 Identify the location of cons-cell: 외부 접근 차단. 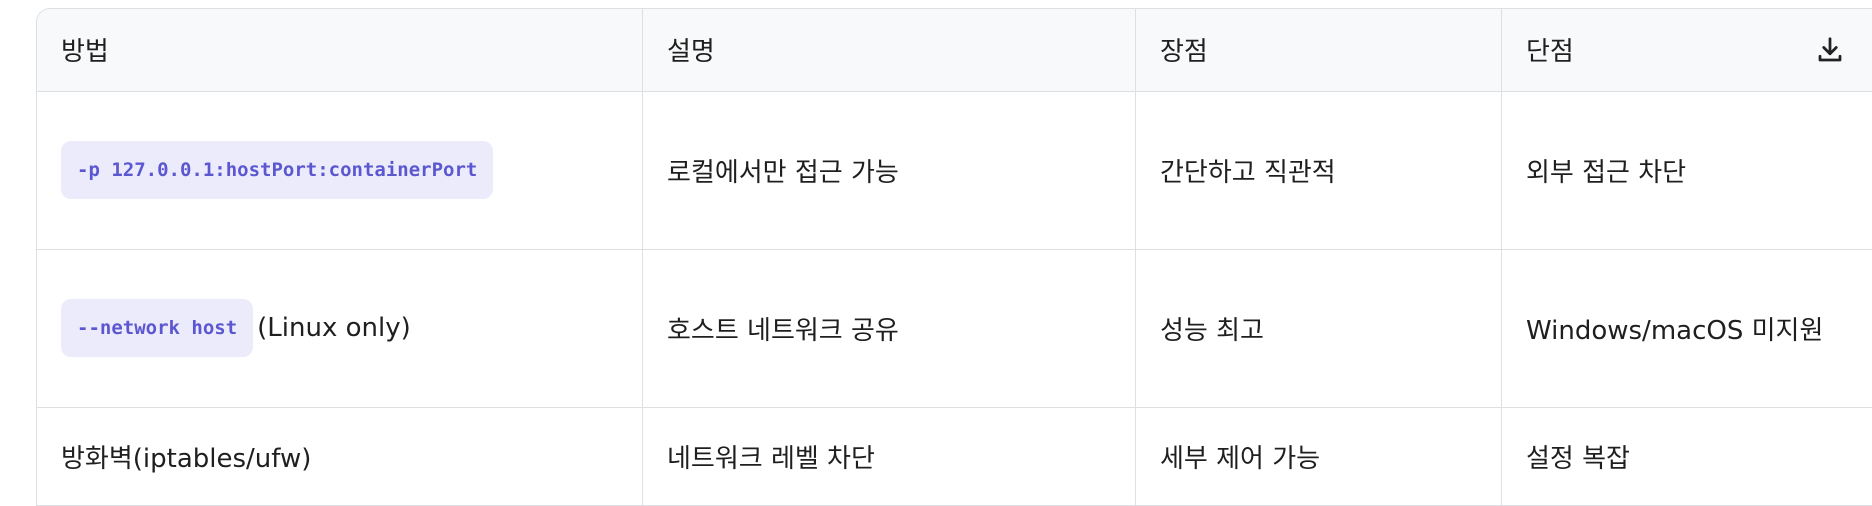
(1686, 170).